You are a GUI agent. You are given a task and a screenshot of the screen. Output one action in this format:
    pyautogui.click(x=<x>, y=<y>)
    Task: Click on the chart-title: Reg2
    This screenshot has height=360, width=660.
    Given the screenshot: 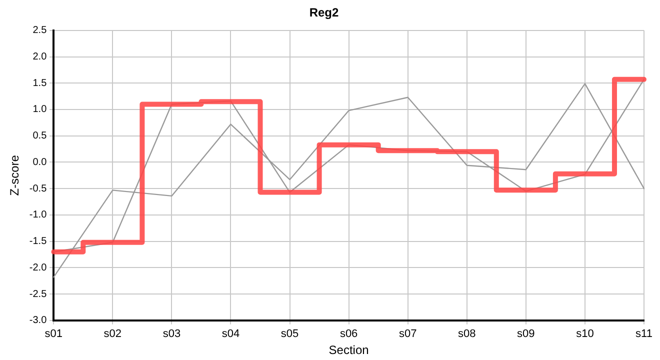 What is the action you would take?
    pyautogui.click(x=324, y=13)
    